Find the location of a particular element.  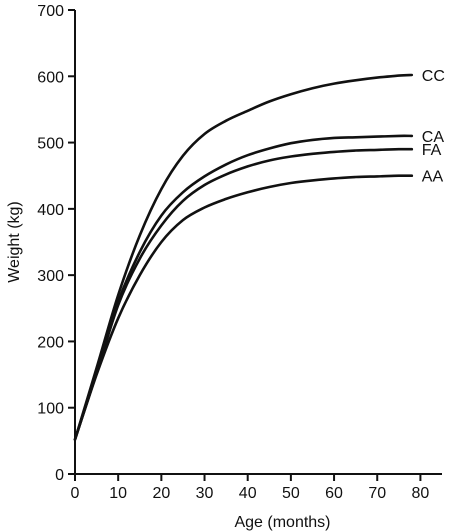

x-tick-label-80: 80 is located at coordinates (421, 493).